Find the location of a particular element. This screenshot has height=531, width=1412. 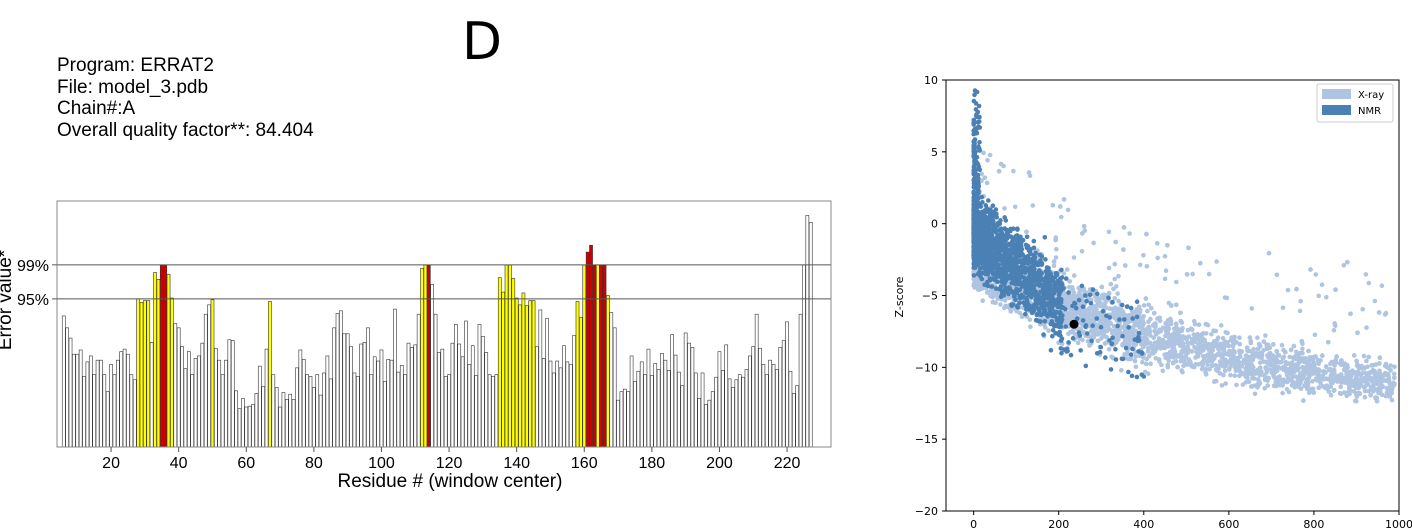

errat-x-tick-label: 80 is located at coordinates (314, 463).